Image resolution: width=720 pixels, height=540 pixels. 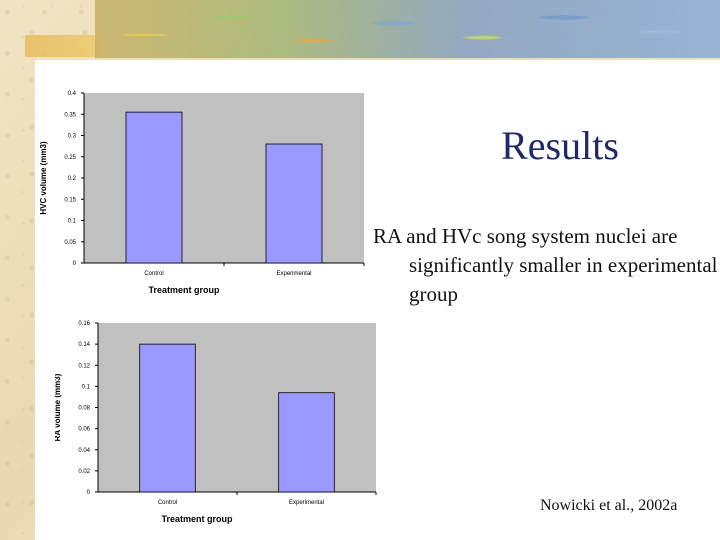 I want to click on leaf-banner, so click(x=407, y=29).